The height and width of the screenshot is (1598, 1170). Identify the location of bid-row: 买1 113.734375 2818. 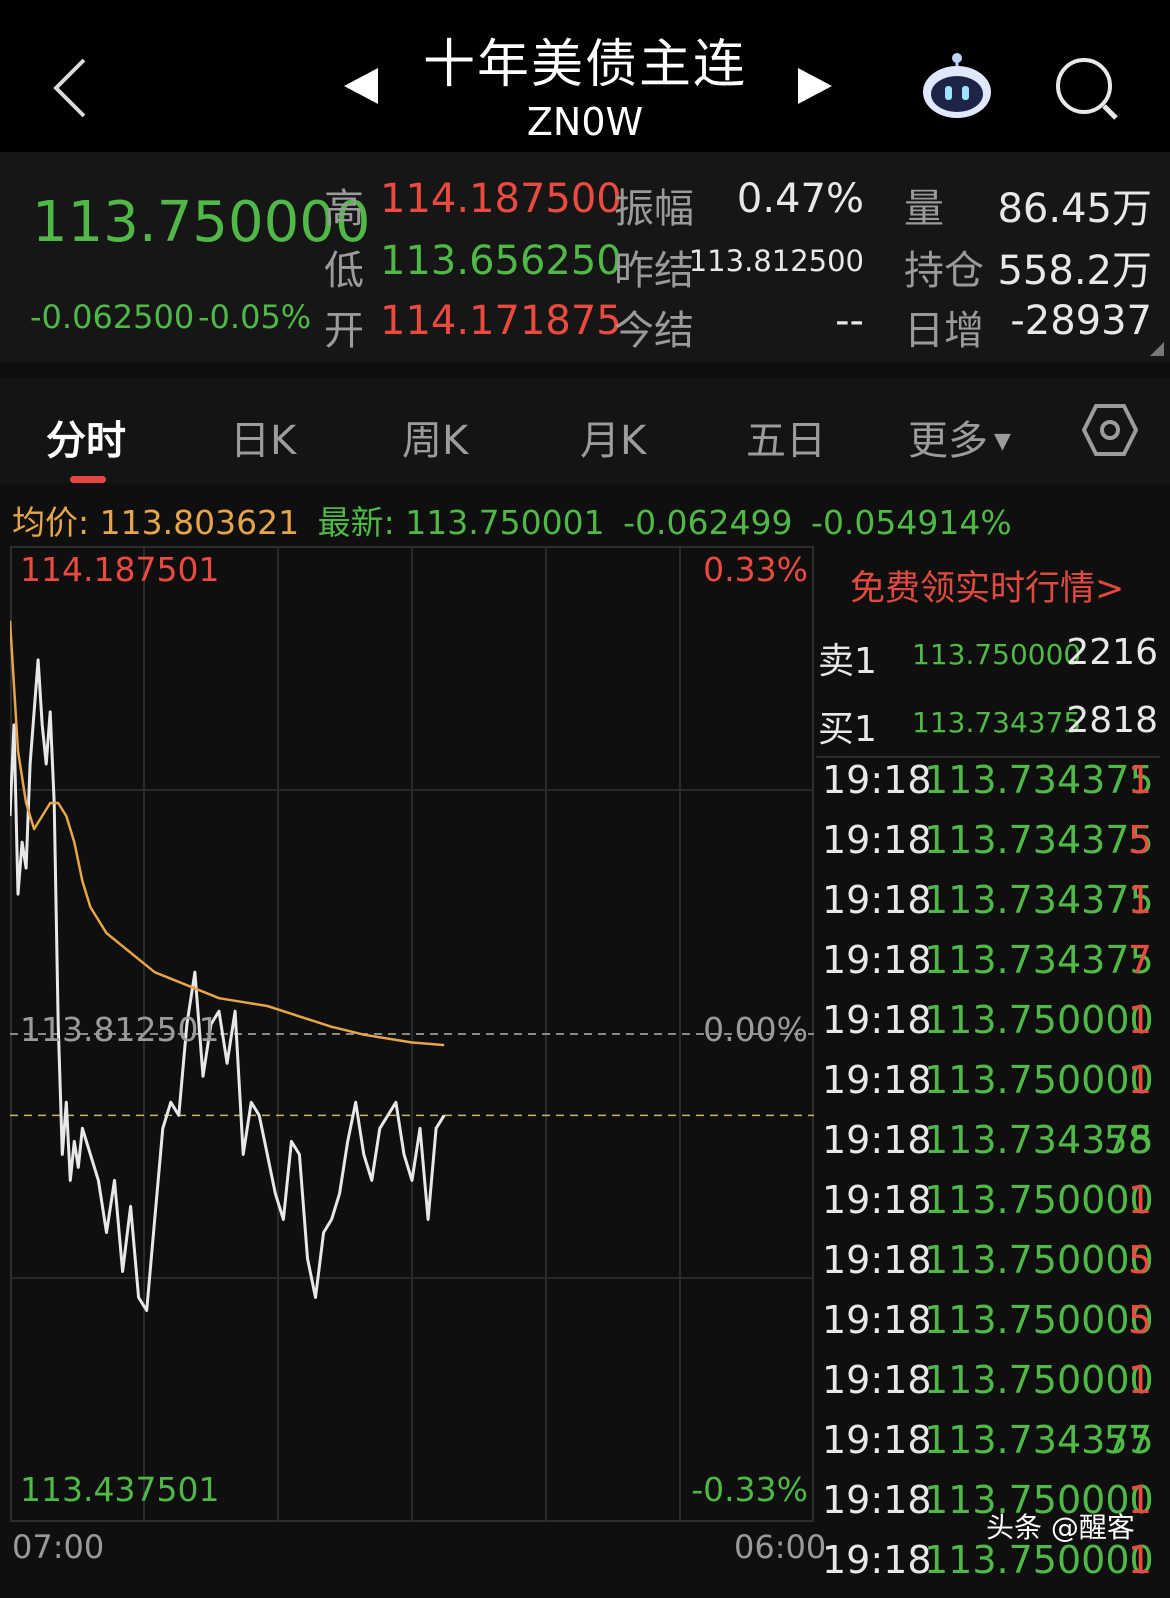
(988, 725).